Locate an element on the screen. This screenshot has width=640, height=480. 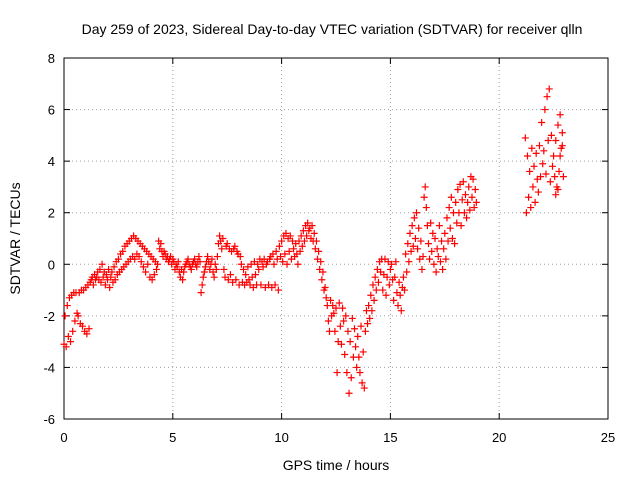
y-tick-labels: -6 -4 -2 0 2 4 6 8 is located at coordinates (49, 239).